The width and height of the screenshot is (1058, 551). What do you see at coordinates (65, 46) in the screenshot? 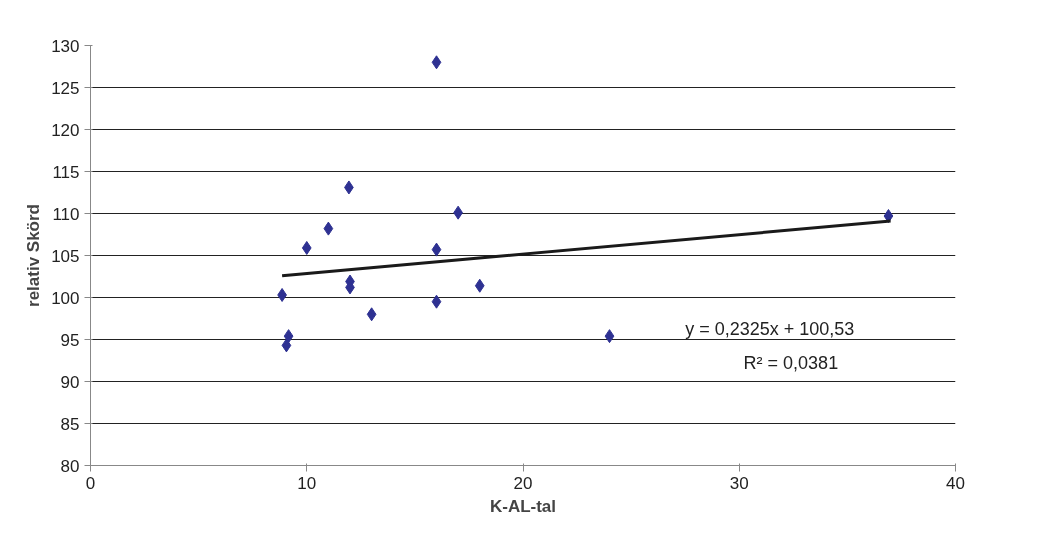
I see `y-tick-label: 130` at bounding box center [65, 46].